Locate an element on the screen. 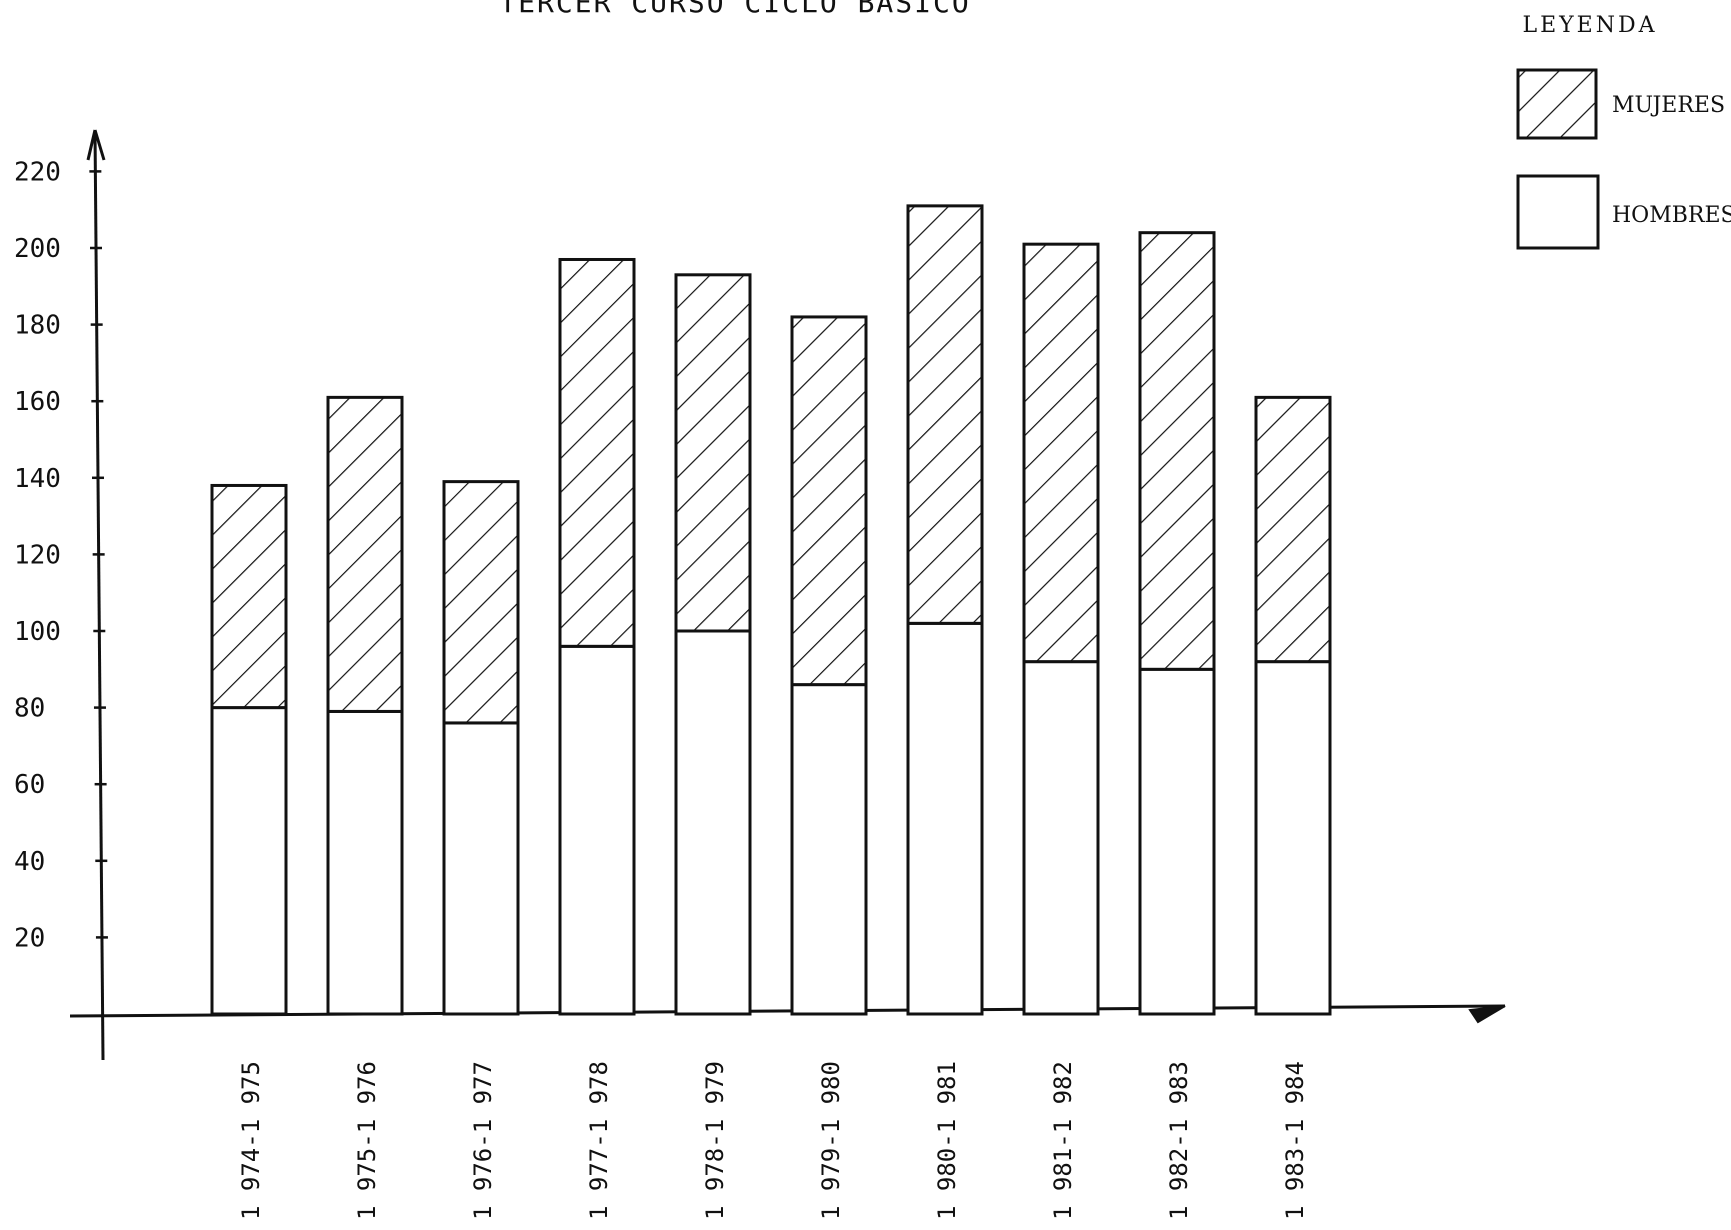  legend-swatch-mujeres is located at coordinates (1557, 104).